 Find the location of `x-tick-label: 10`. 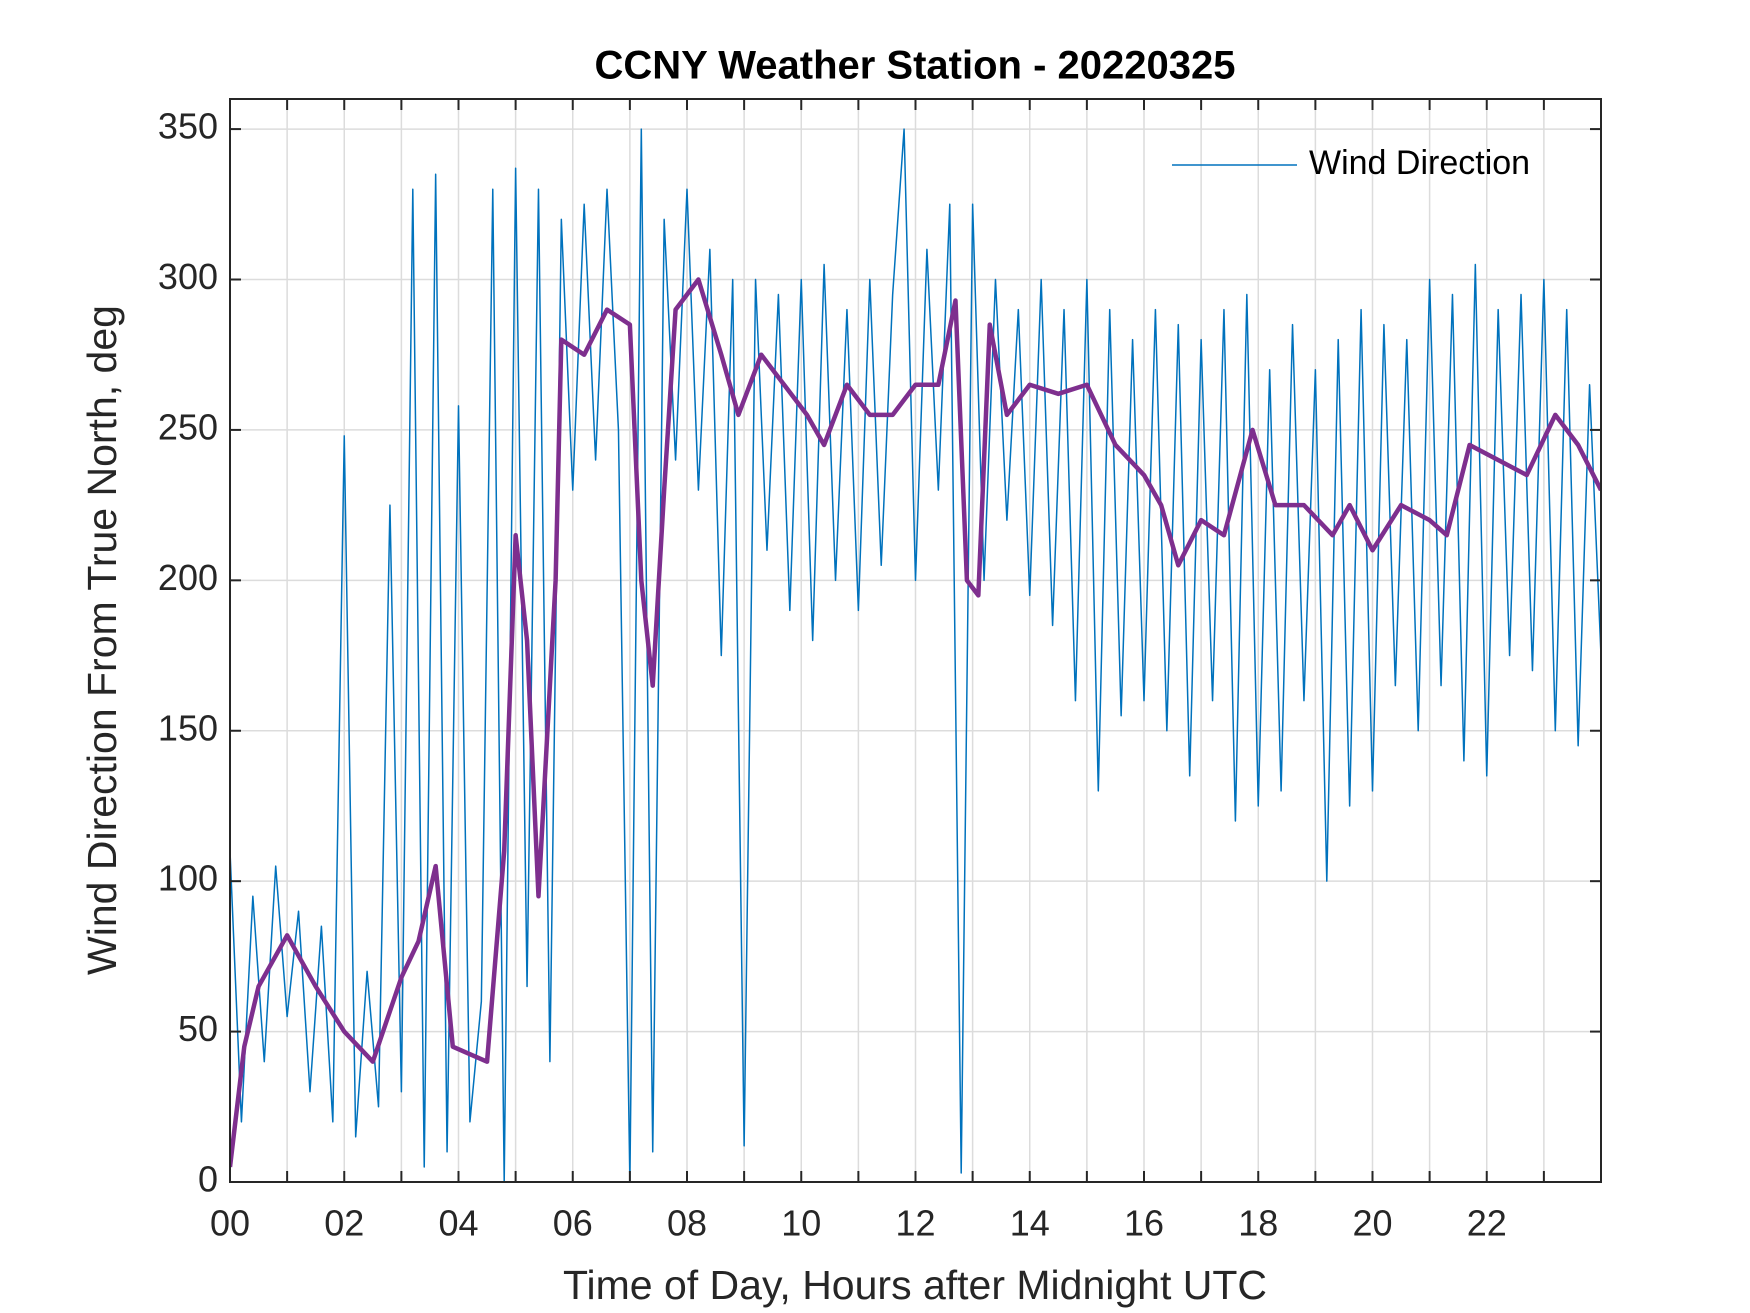

x-tick-label: 10 is located at coordinates (801, 1223).